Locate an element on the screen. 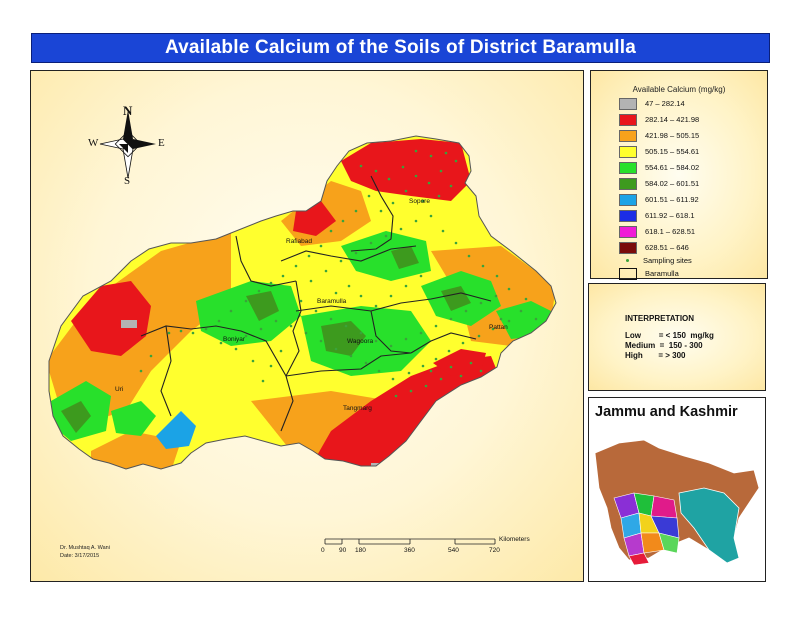  place-wagoora: Wagoora is located at coordinates (360, 341).